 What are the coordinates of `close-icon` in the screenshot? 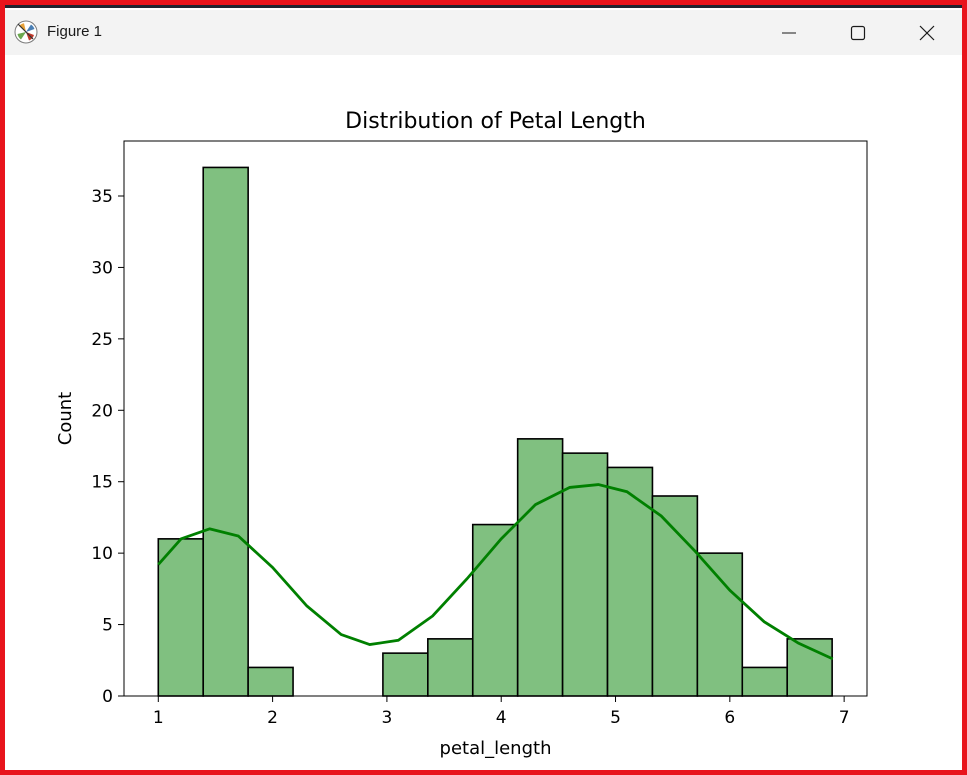 It's located at (927, 32).